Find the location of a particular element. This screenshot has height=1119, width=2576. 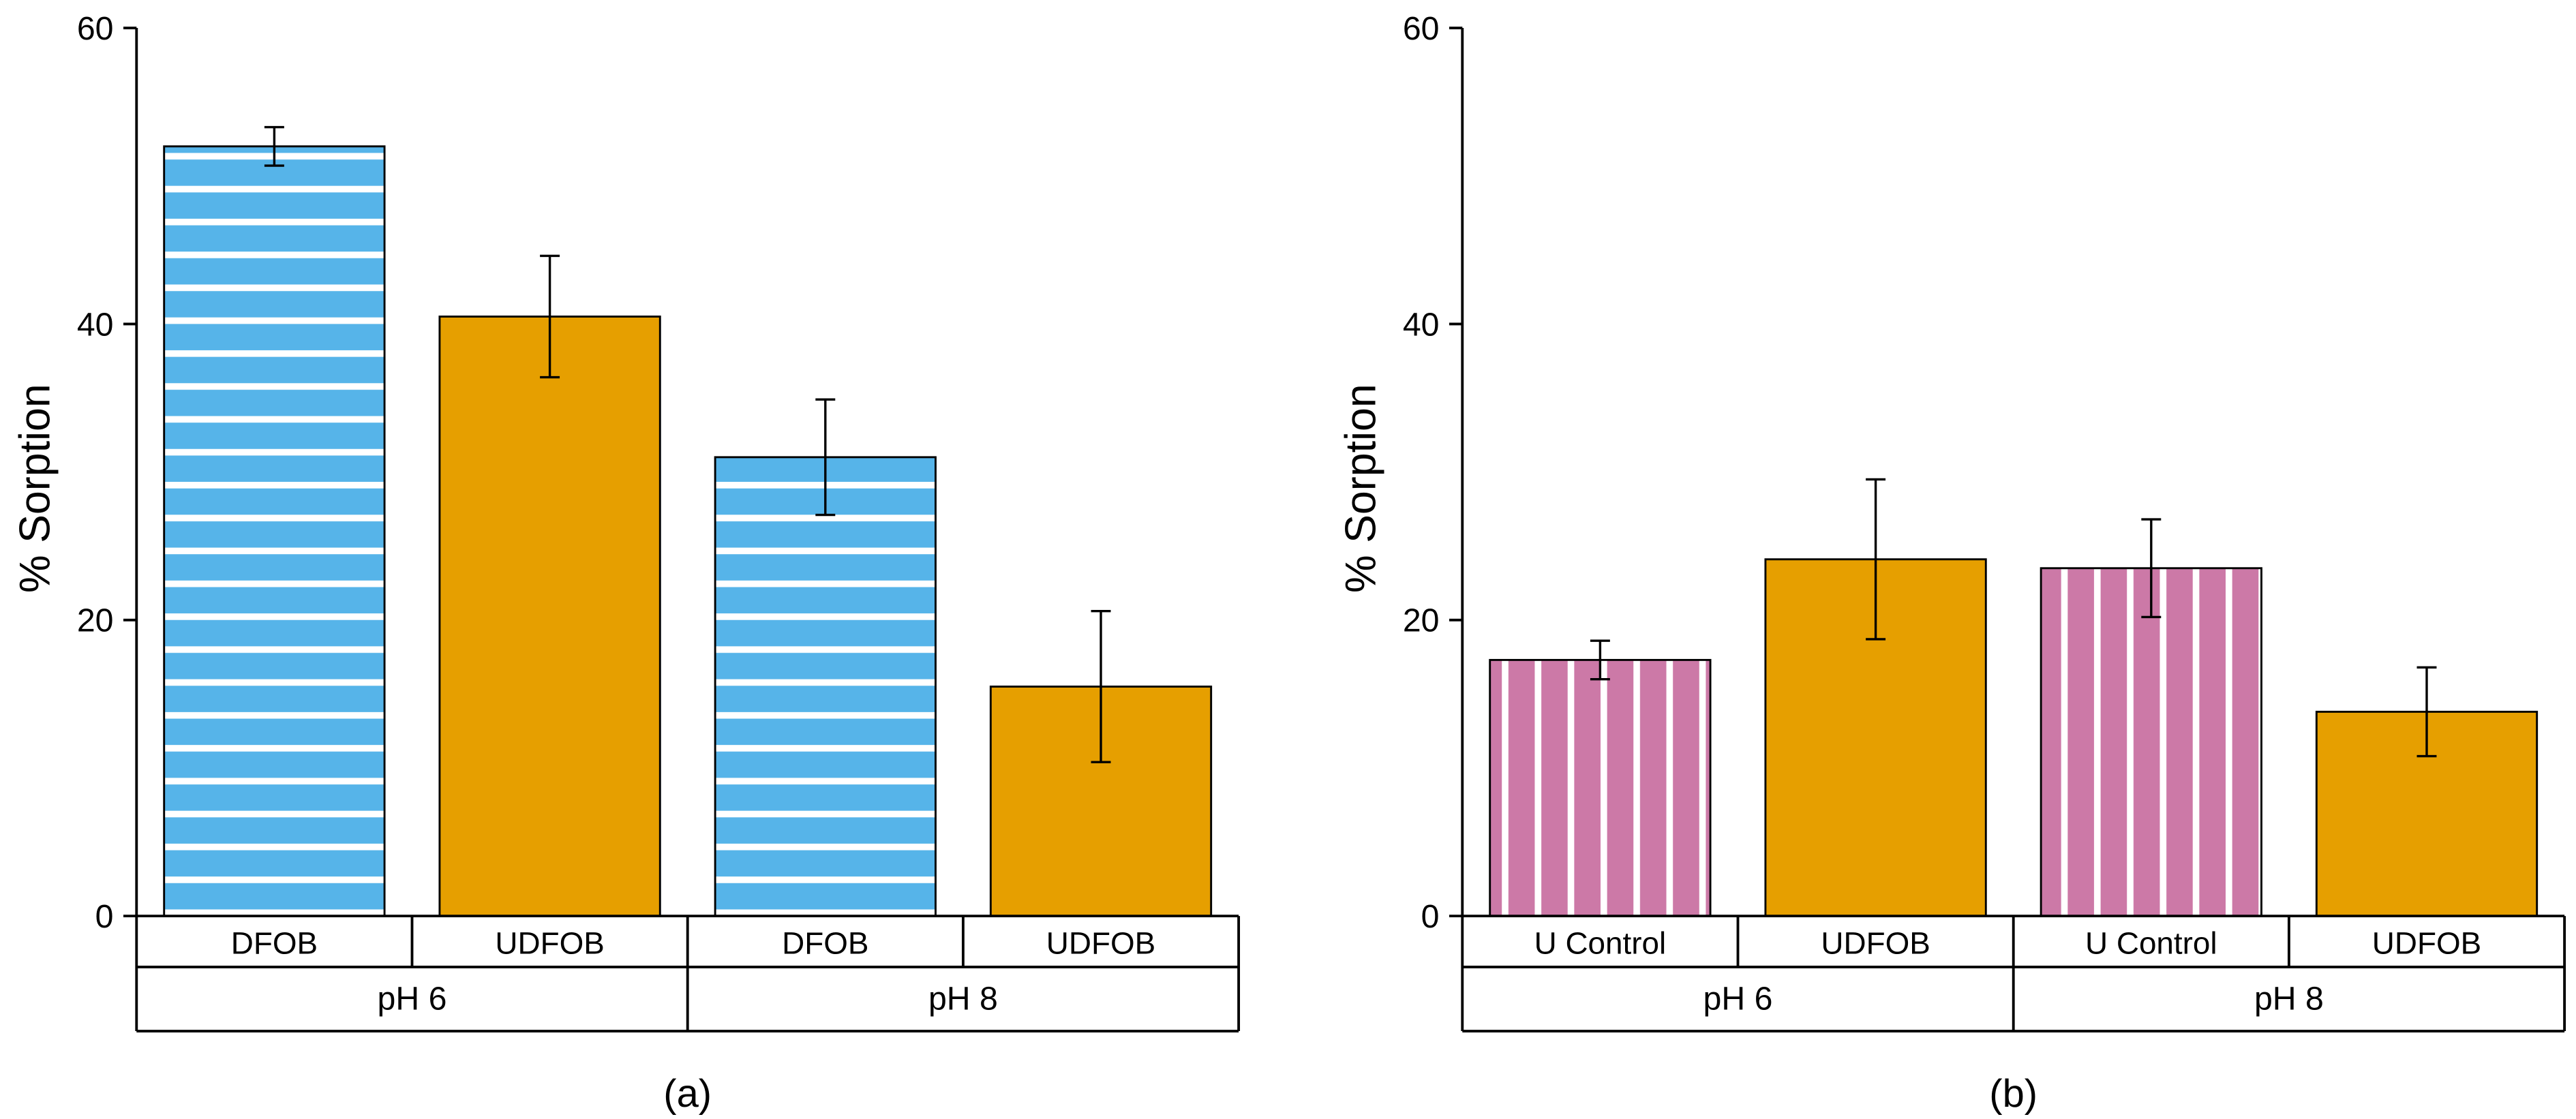

panel-label: (a) is located at coordinates (687, 1094).